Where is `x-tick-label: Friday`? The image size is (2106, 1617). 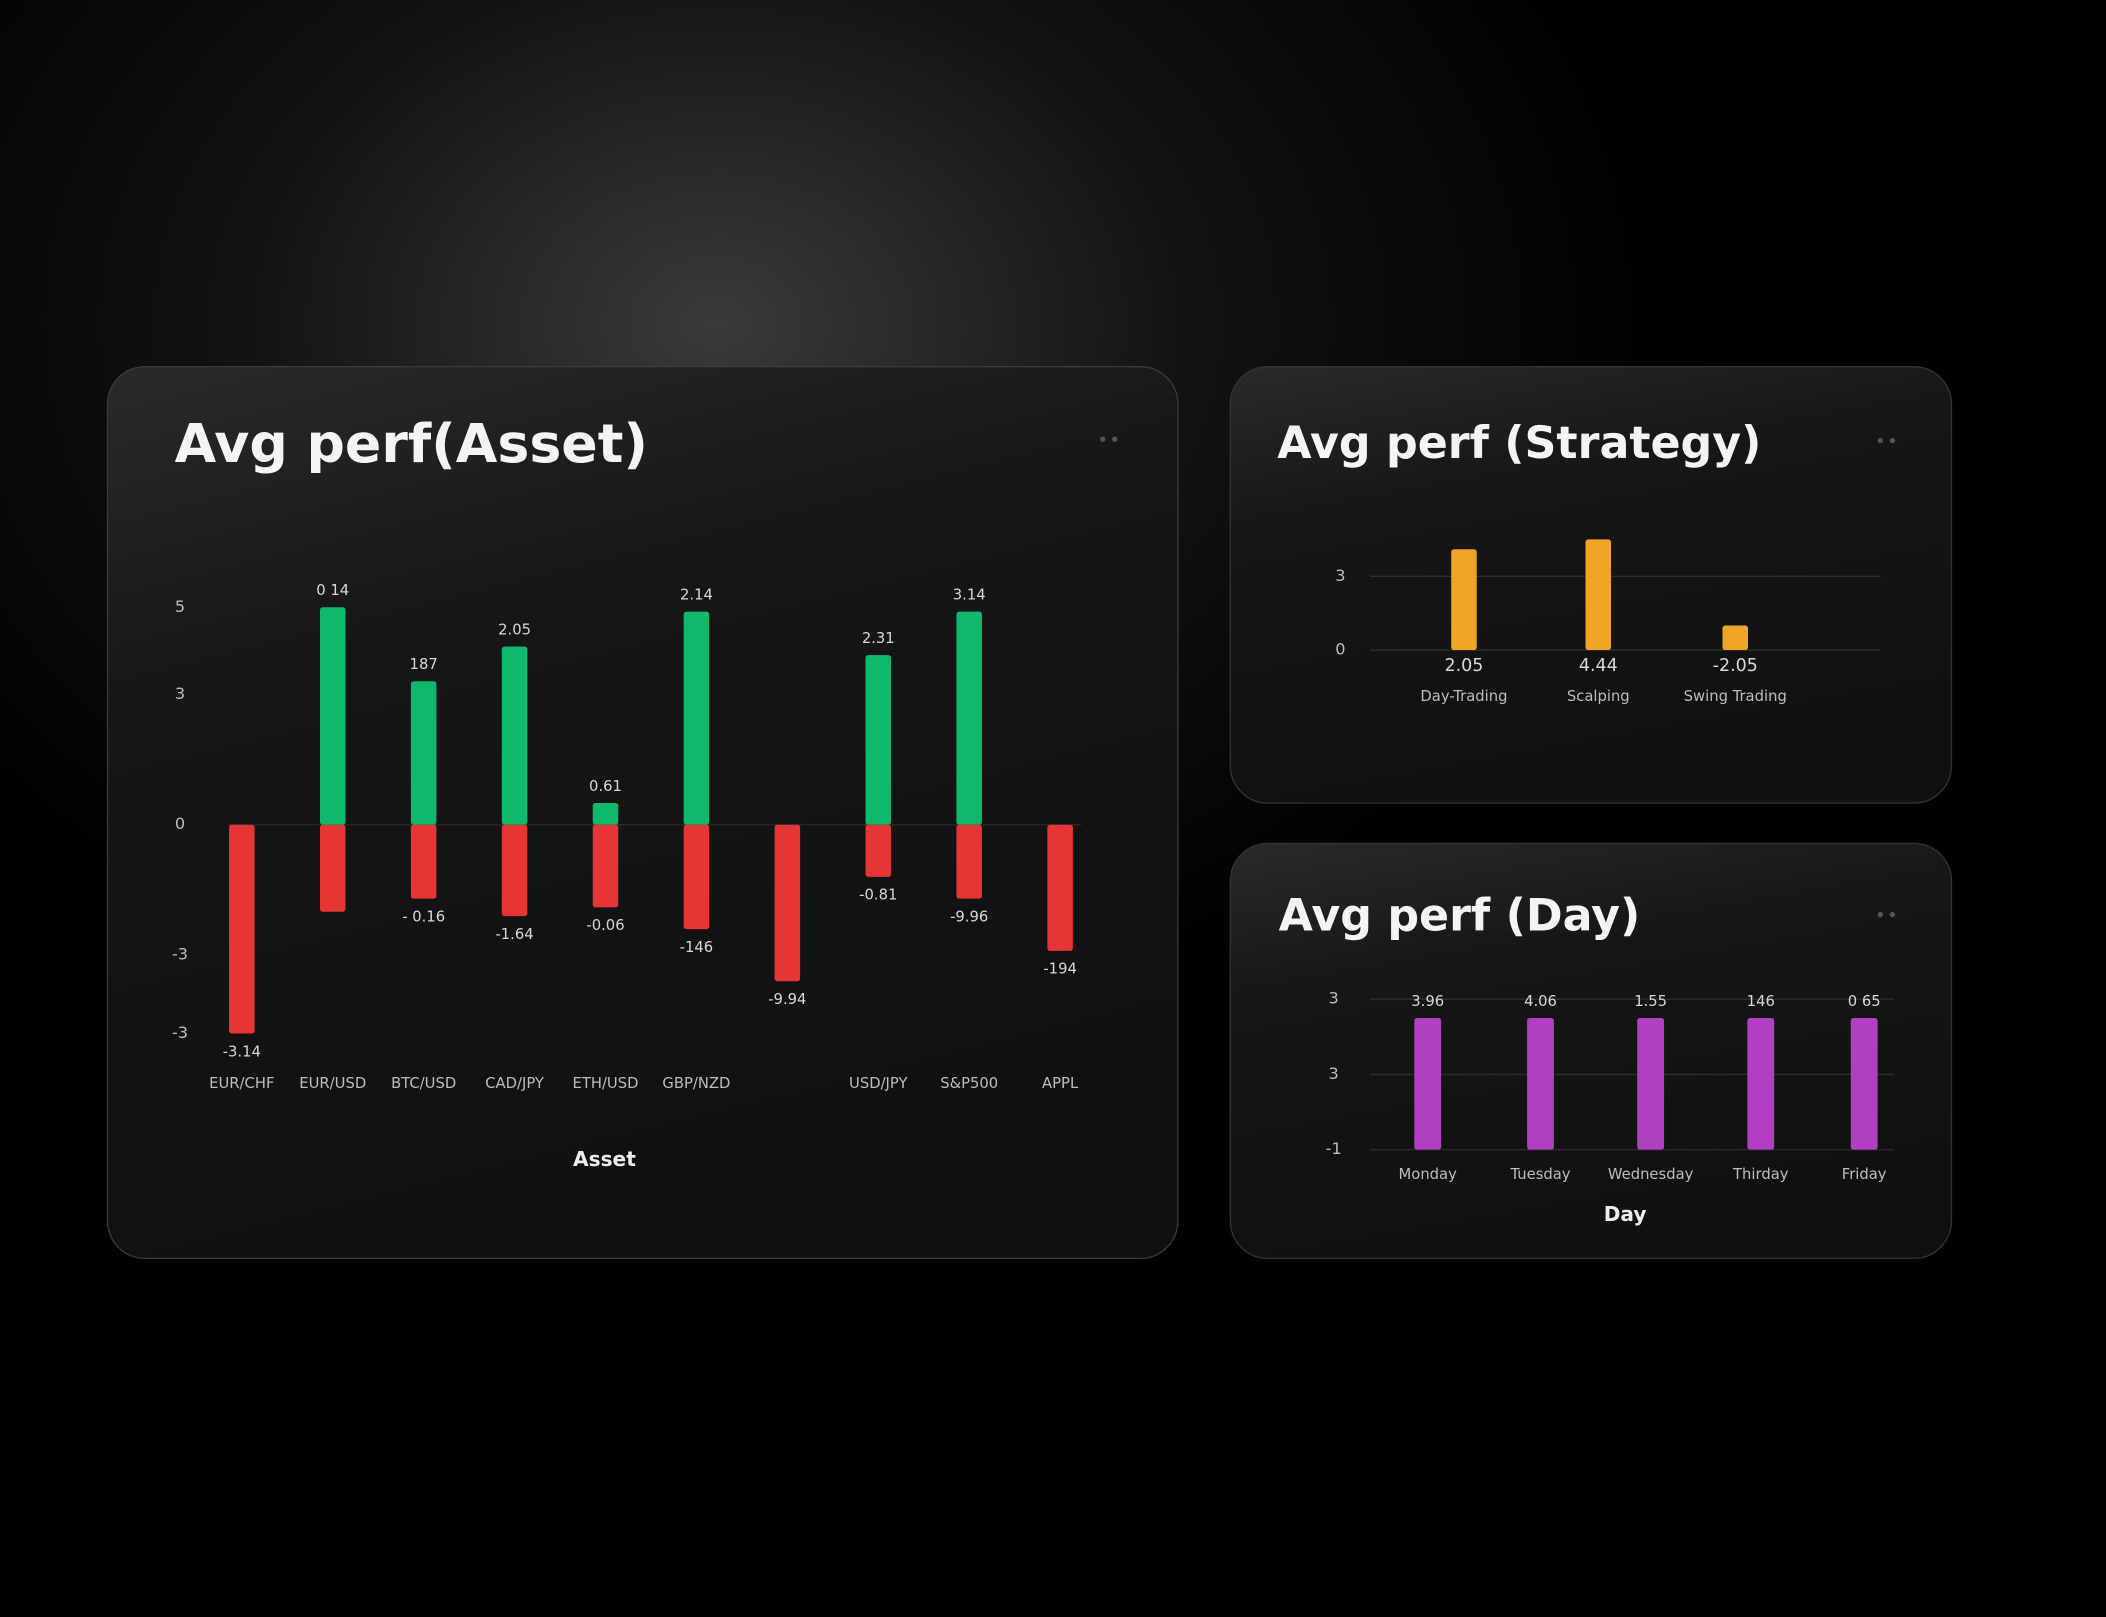 x-tick-label: Friday is located at coordinates (1864, 1174).